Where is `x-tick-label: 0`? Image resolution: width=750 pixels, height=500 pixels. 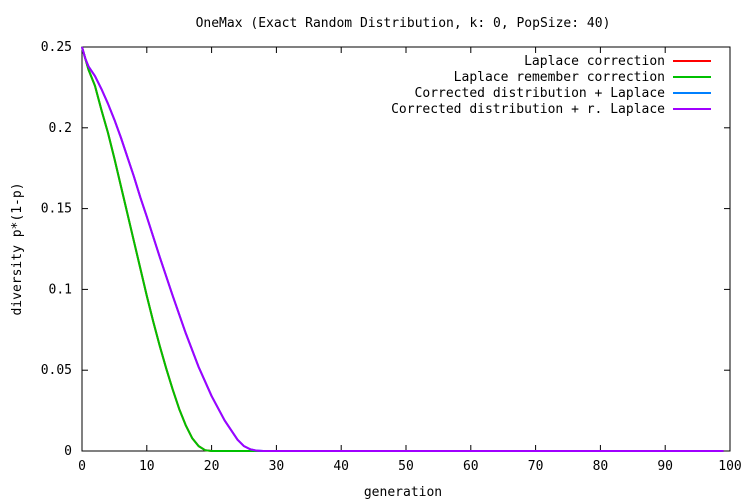
x-tick-label: 0 is located at coordinates (82, 466).